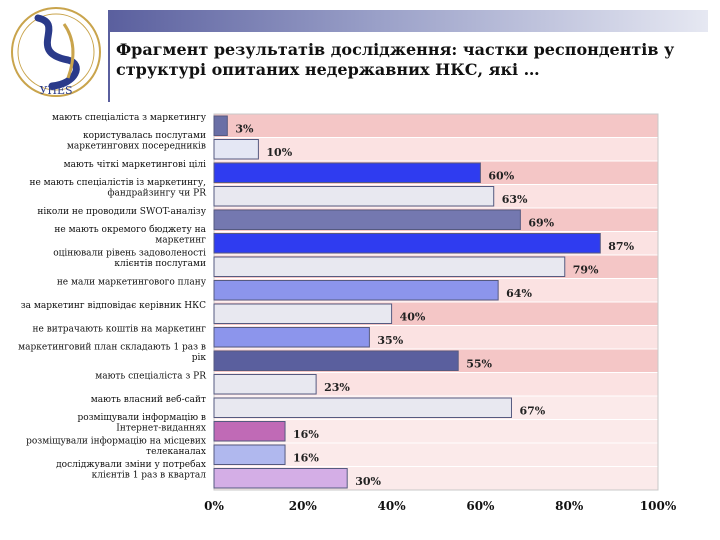 The width and height of the screenshot is (720, 540). Describe the element at coordinates (131, 464) in the screenshot. I see `category-label: досліджували зміни у потребах` at that location.